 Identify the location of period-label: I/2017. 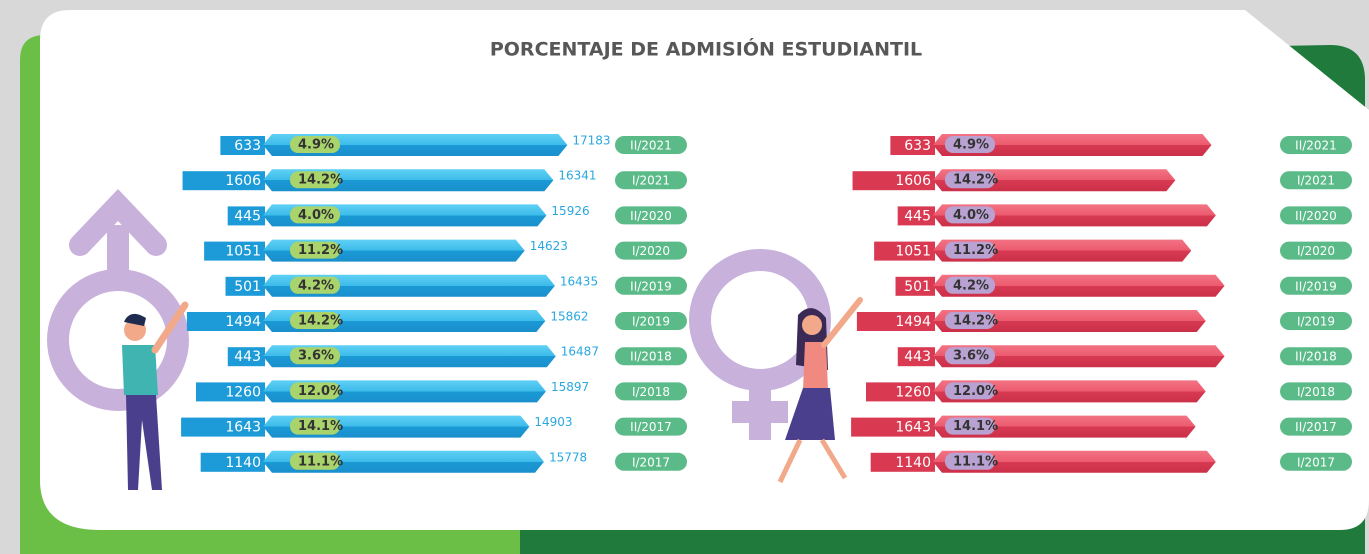
(651, 462).